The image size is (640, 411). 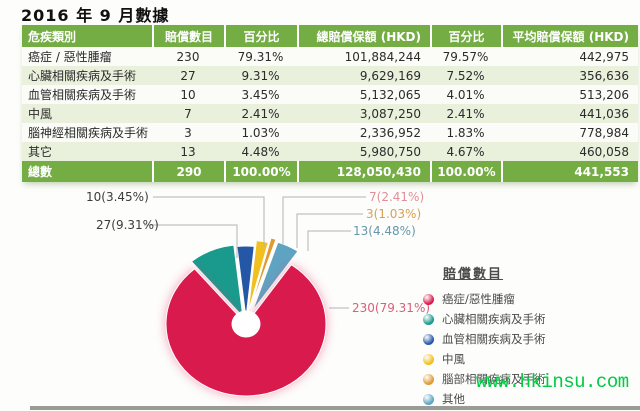 What do you see at coordinates (604, 75) in the screenshot?
I see `table-cell: 356,636` at bounding box center [604, 75].